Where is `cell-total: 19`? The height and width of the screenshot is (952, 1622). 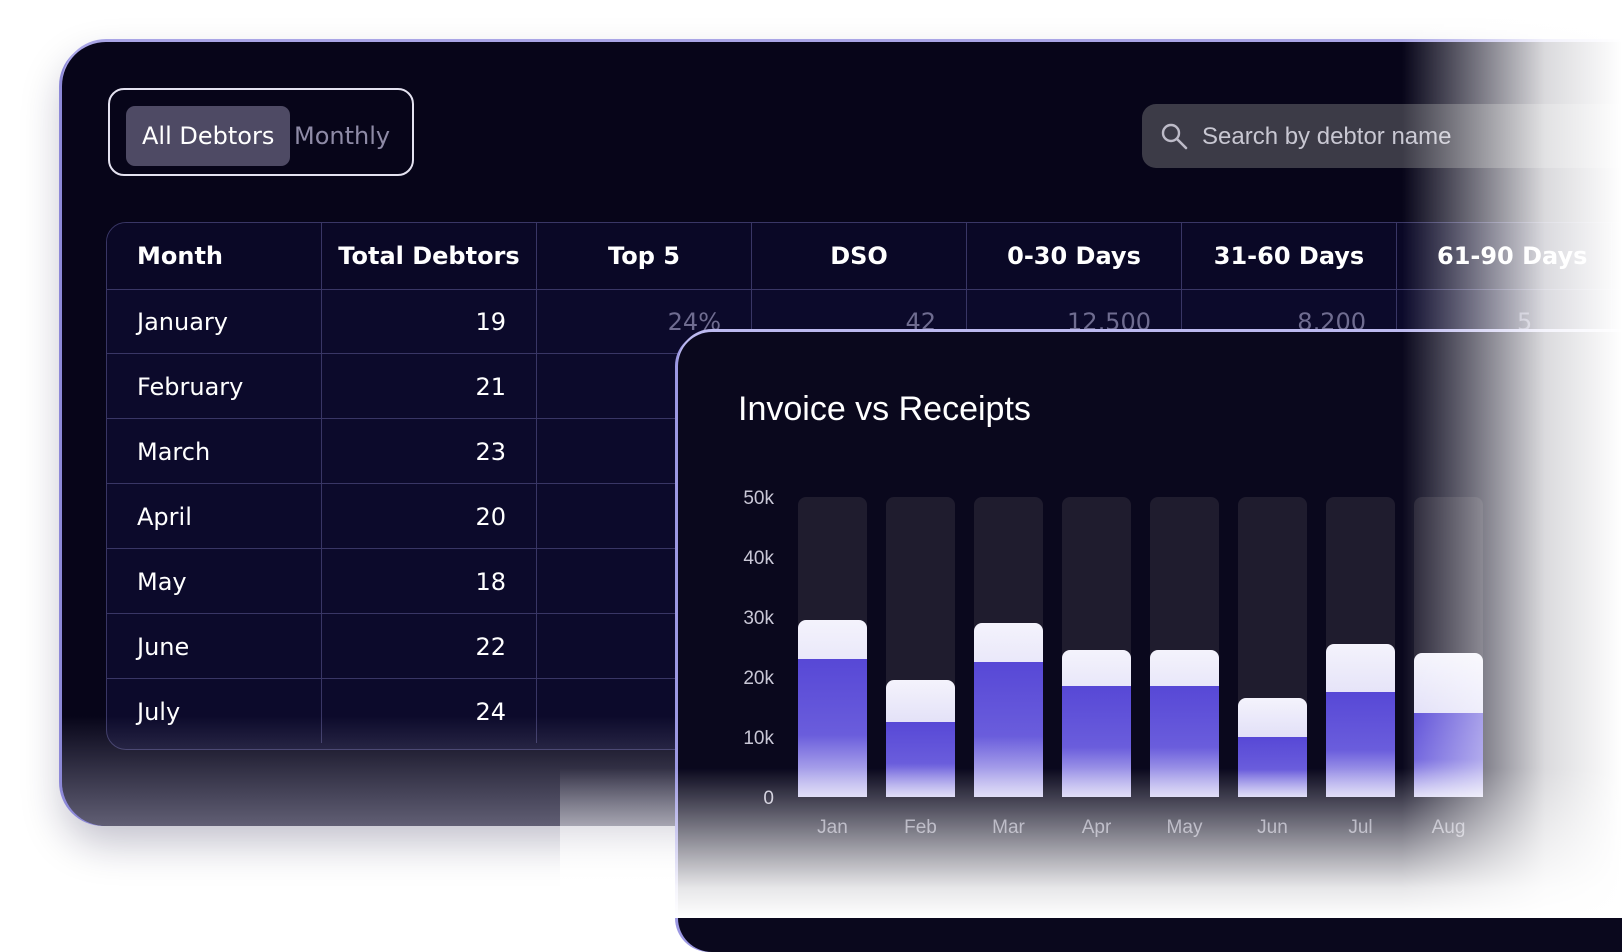
cell-total: 19 is located at coordinates (429, 321).